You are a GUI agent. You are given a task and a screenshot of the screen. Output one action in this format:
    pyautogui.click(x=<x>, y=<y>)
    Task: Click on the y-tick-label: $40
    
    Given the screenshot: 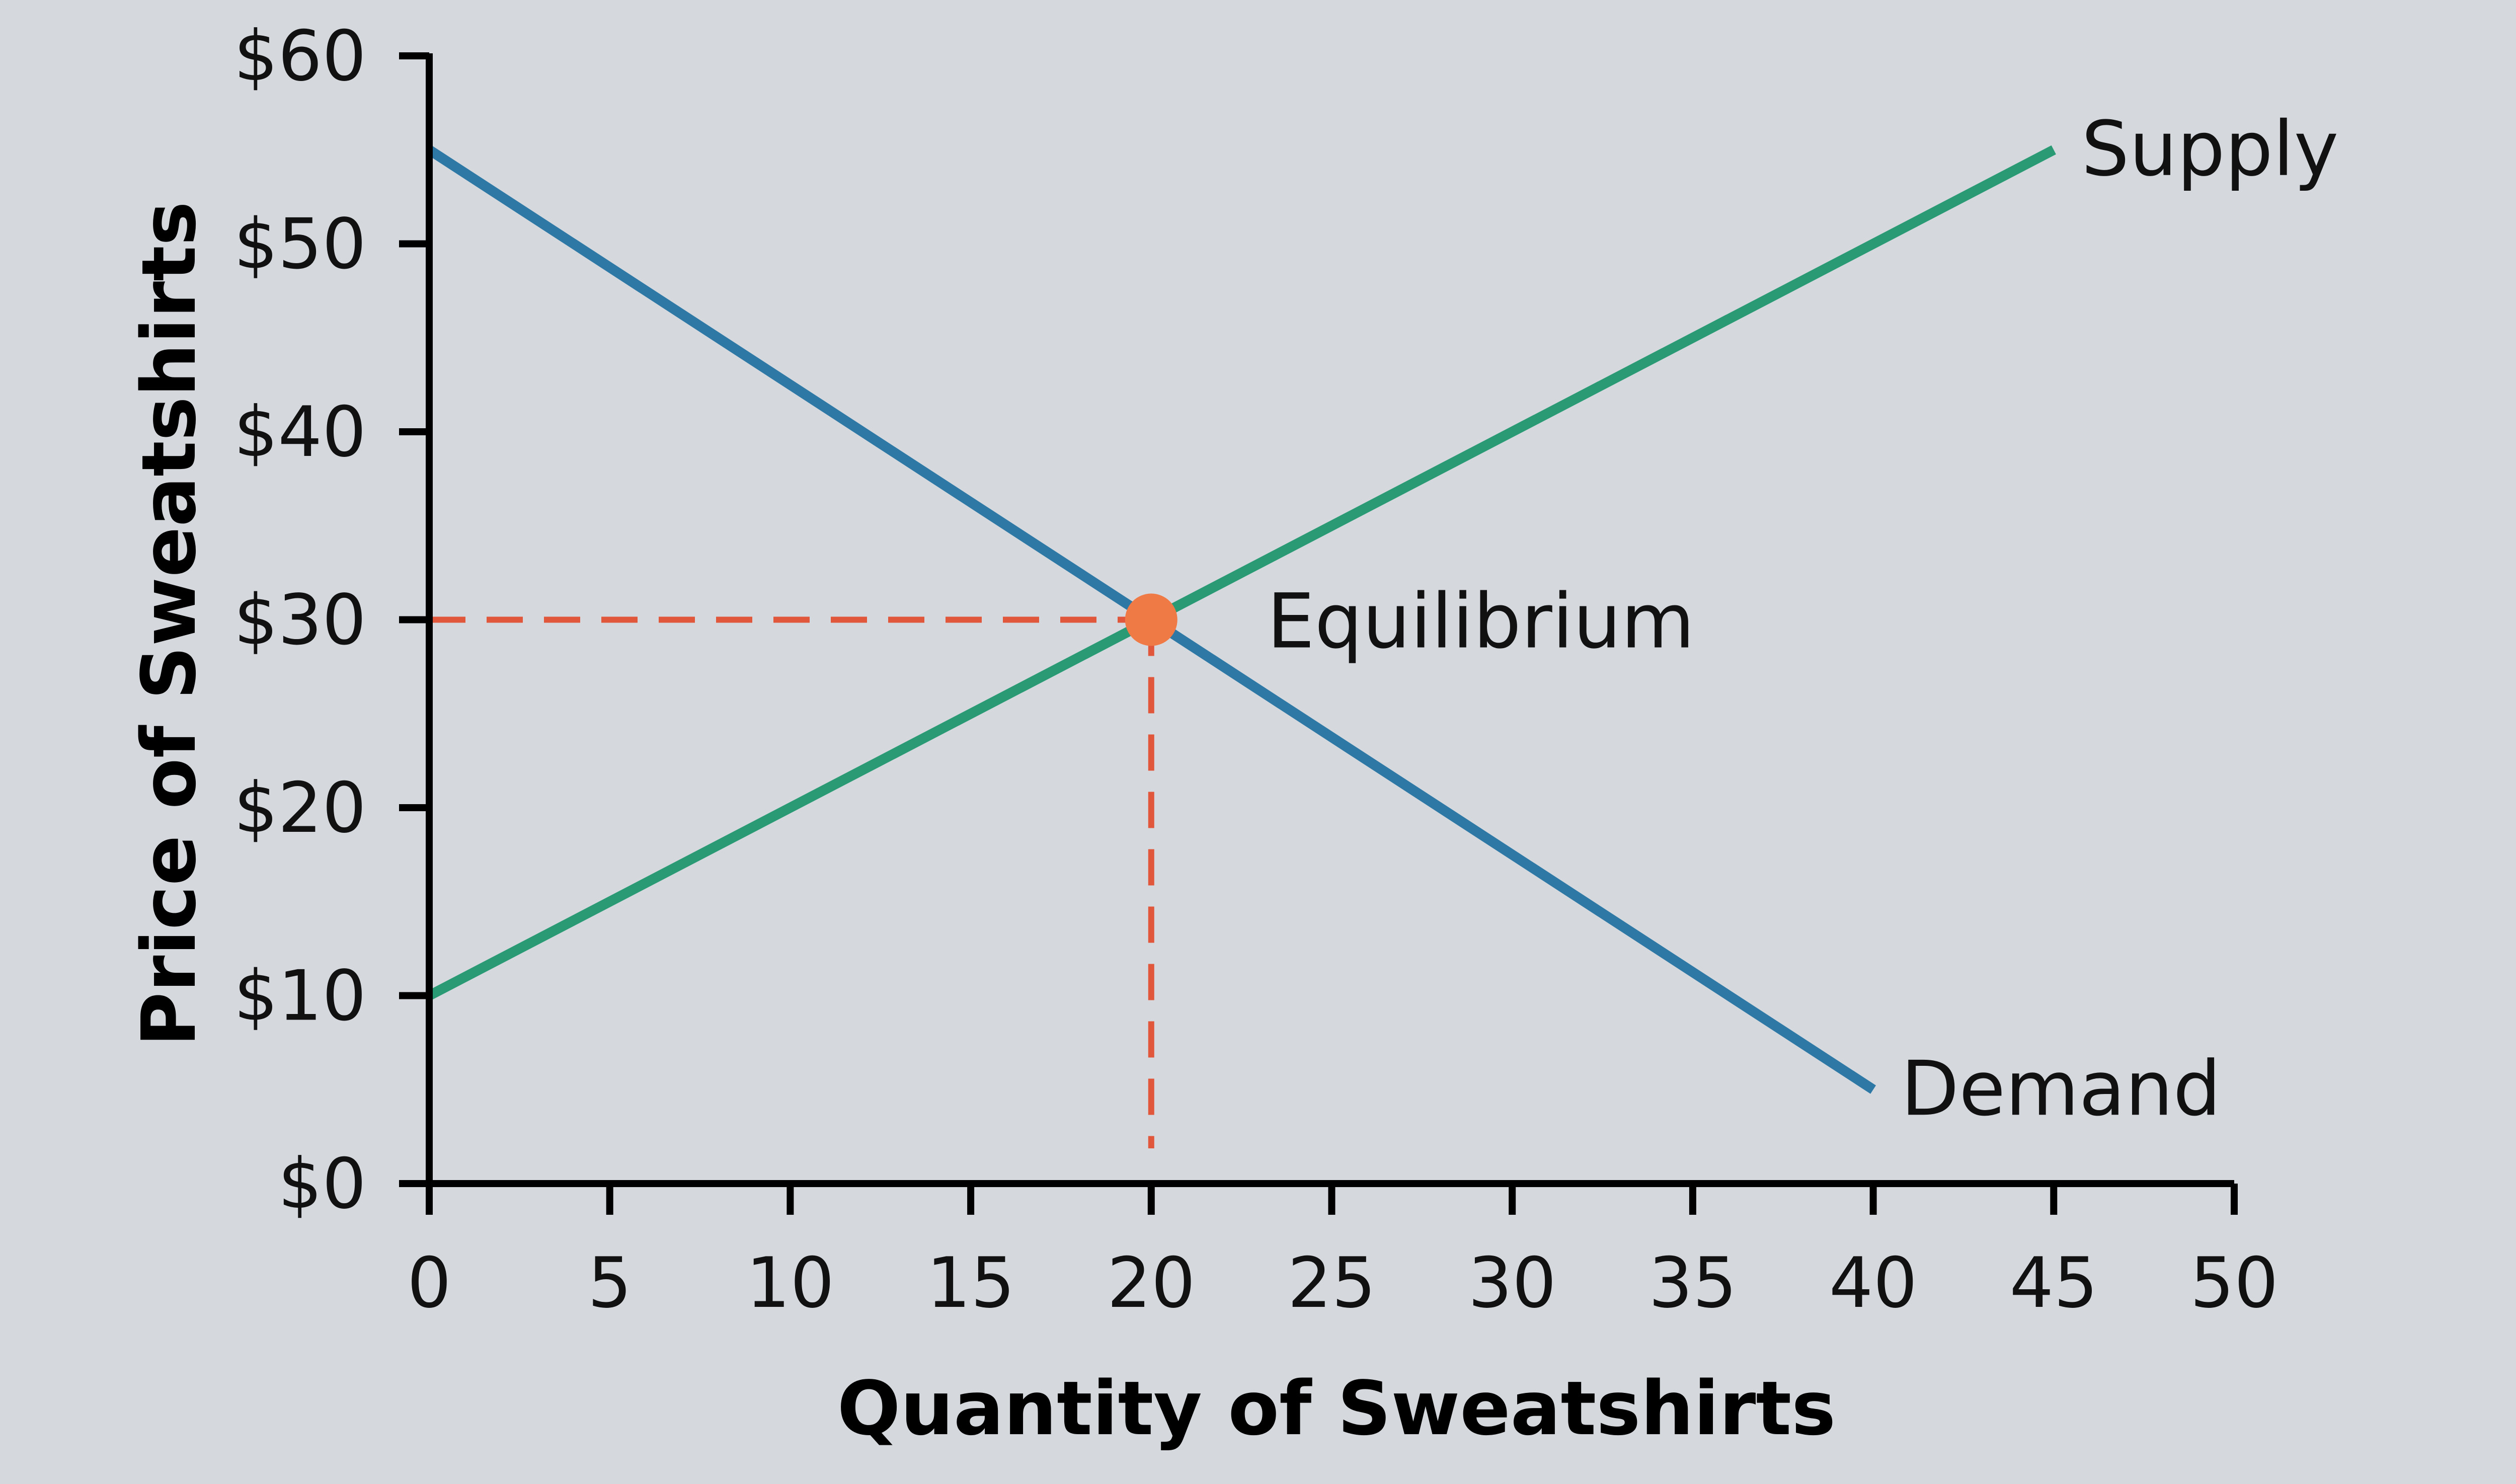 What is the action you would take?
    pyautogui.click(x=300, y=432)
    